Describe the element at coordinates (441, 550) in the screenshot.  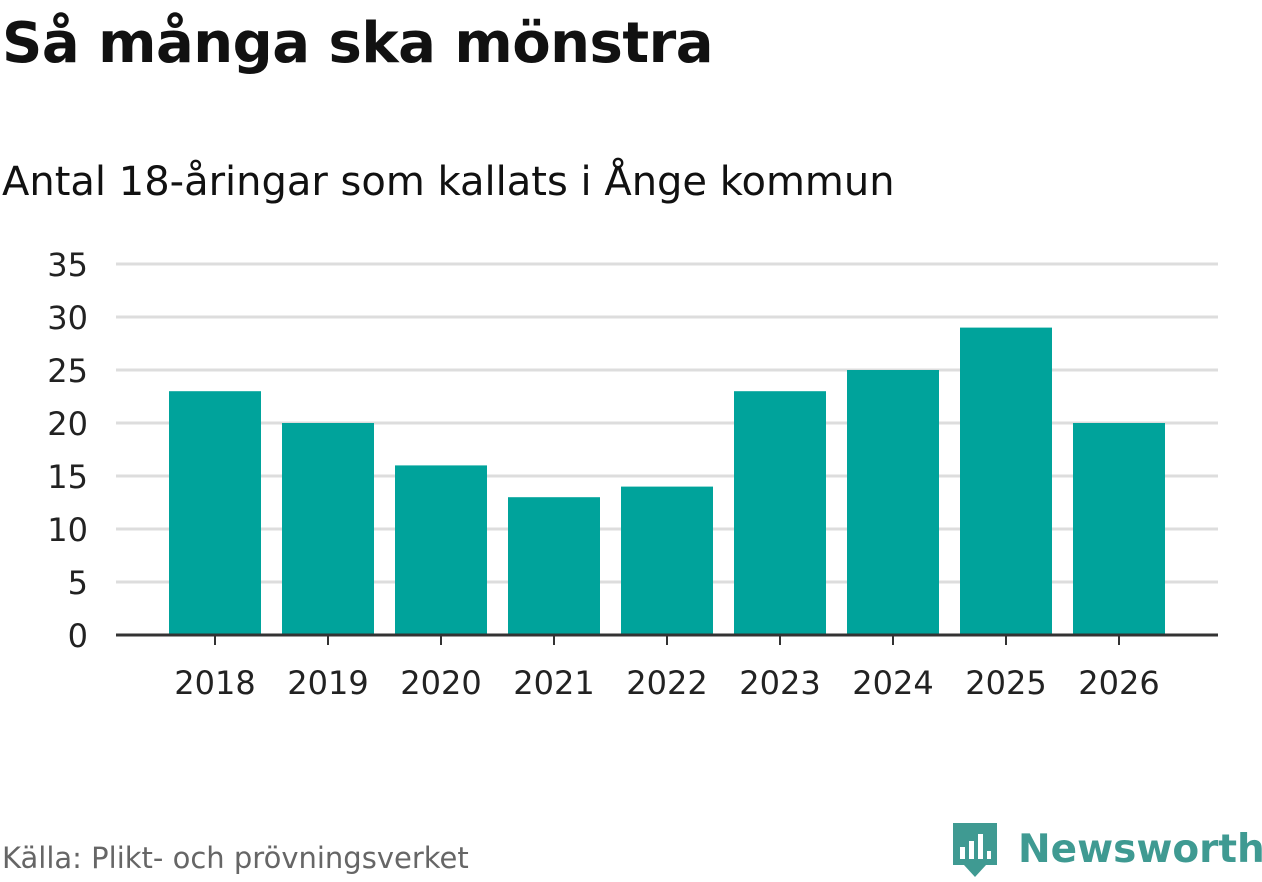
I see `bar-2020` at that location.